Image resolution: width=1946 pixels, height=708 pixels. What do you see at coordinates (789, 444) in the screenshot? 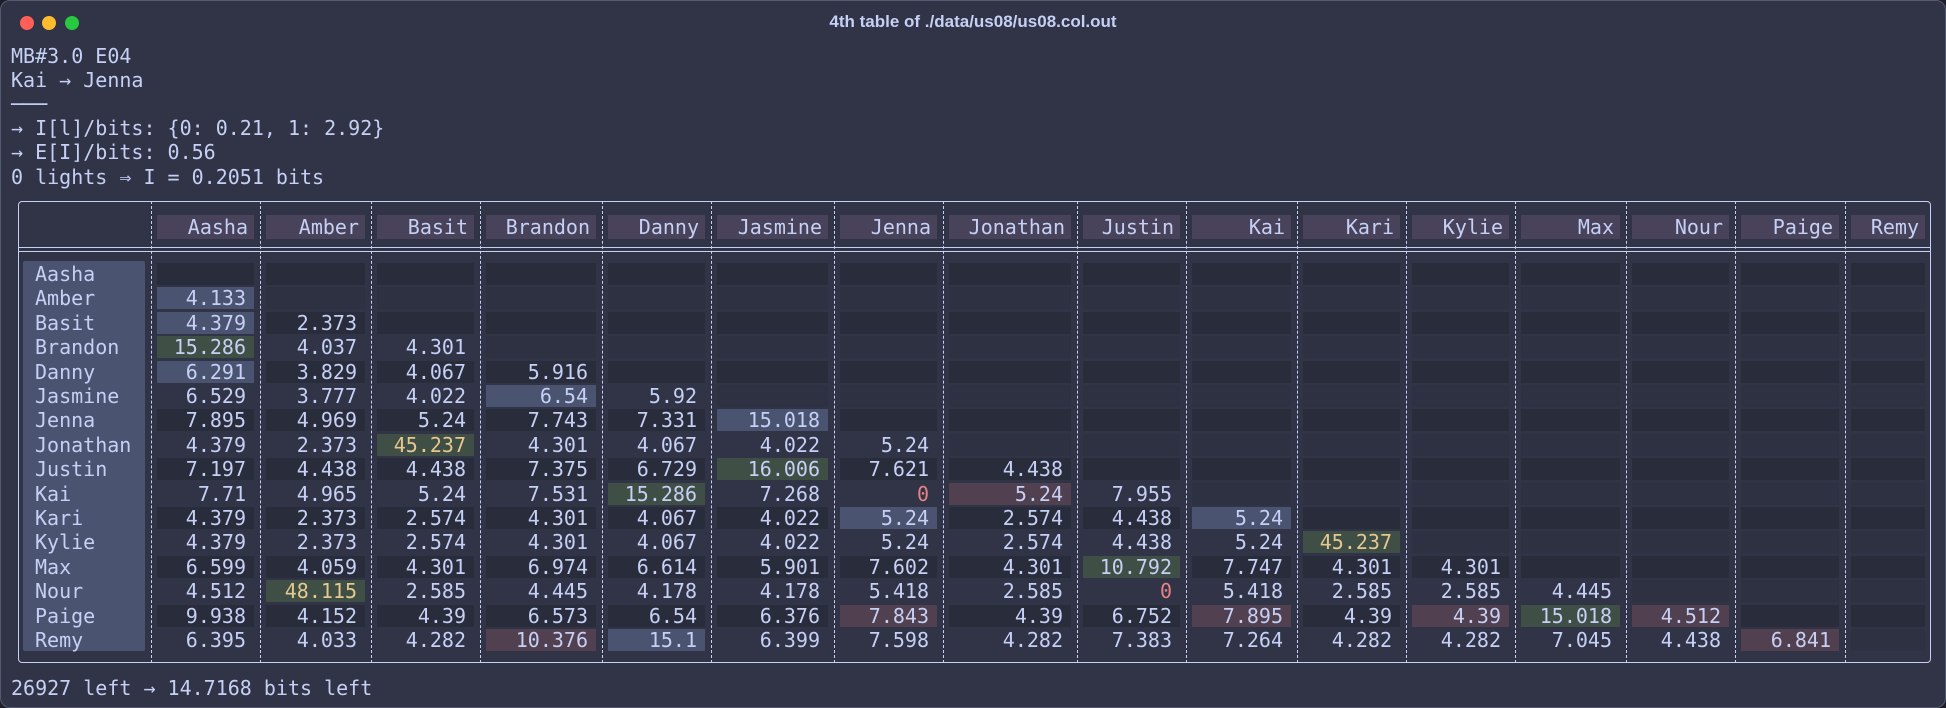
I see `cell-value: 4.022` at bounding box center [789, 444].